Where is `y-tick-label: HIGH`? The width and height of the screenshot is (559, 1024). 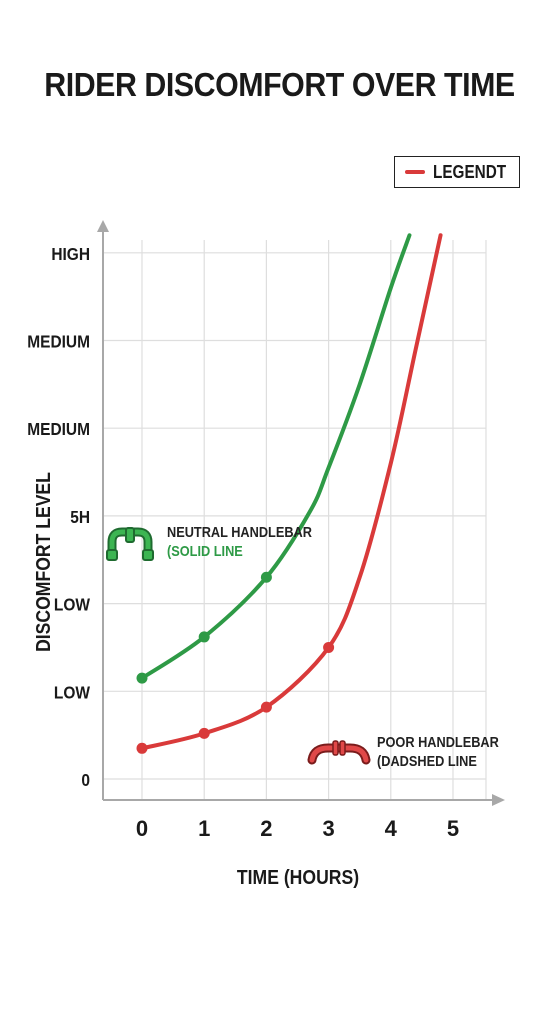 y-tick-label: HIGH is located at coordinates (70, 254).